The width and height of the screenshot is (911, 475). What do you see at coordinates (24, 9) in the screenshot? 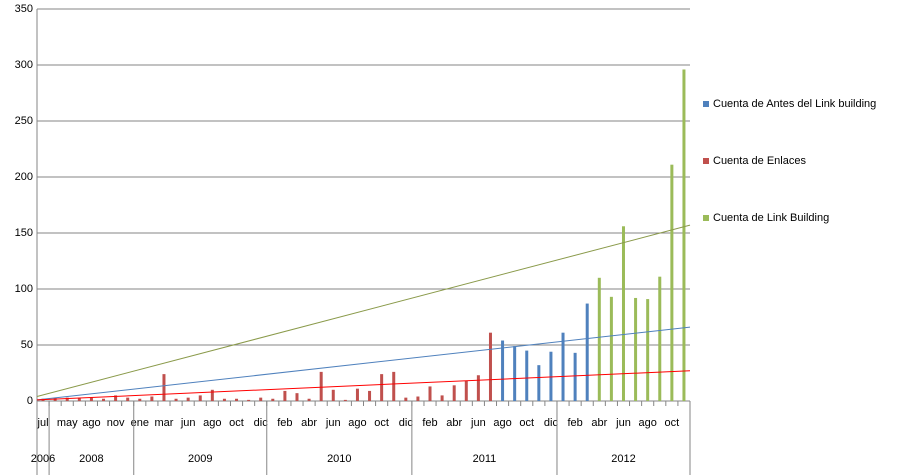
I see `y-tick-label: 350` at bounding box center [24, 9].